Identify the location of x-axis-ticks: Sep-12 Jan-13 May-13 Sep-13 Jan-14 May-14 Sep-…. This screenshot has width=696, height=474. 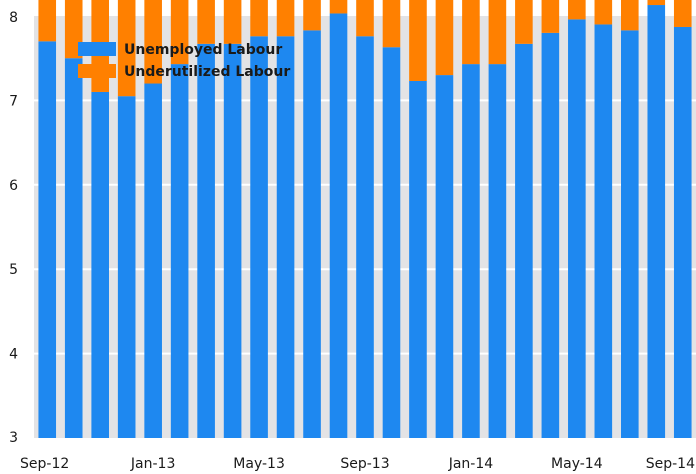
(357, 464).